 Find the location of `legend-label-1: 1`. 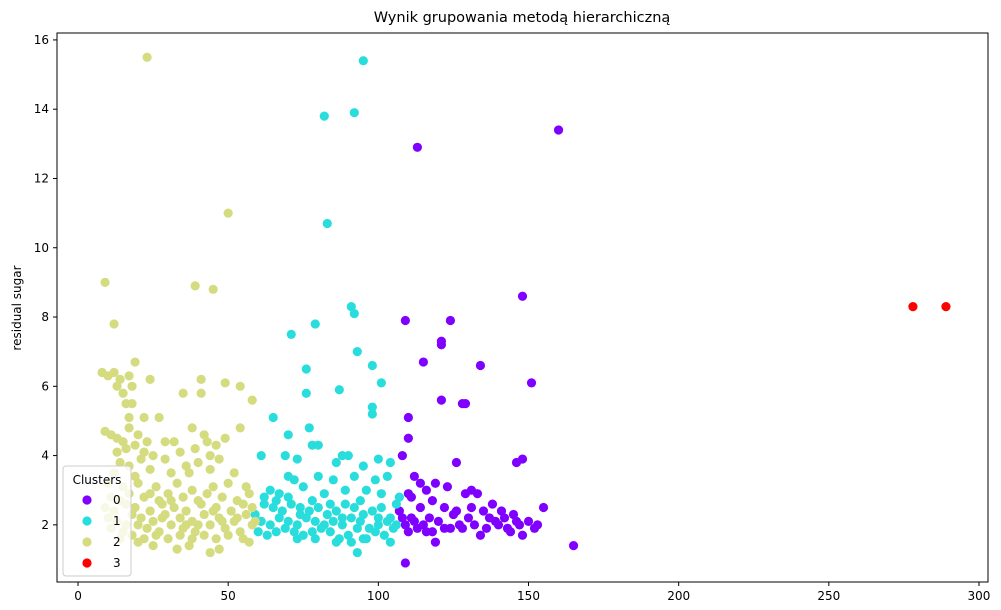

legend-label-1: 1 is located at coordinates (117, 521).